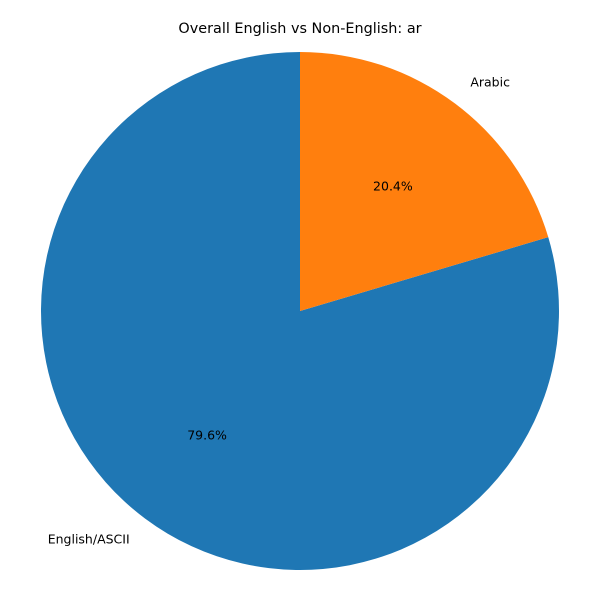 This screenshot has height=600, width=600. What do you see at coordinates (490, 82) in the screenshot?
I see `slice-label: Arabic` at bounding box center [490, 82].